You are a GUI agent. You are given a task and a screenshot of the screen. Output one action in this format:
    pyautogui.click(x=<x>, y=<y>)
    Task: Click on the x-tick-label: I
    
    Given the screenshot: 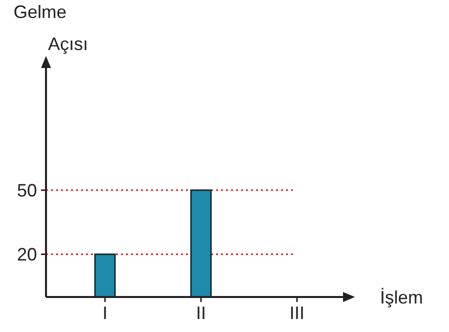 What is the action you would take?
    pyautogui.click(x=105, y=313)
    